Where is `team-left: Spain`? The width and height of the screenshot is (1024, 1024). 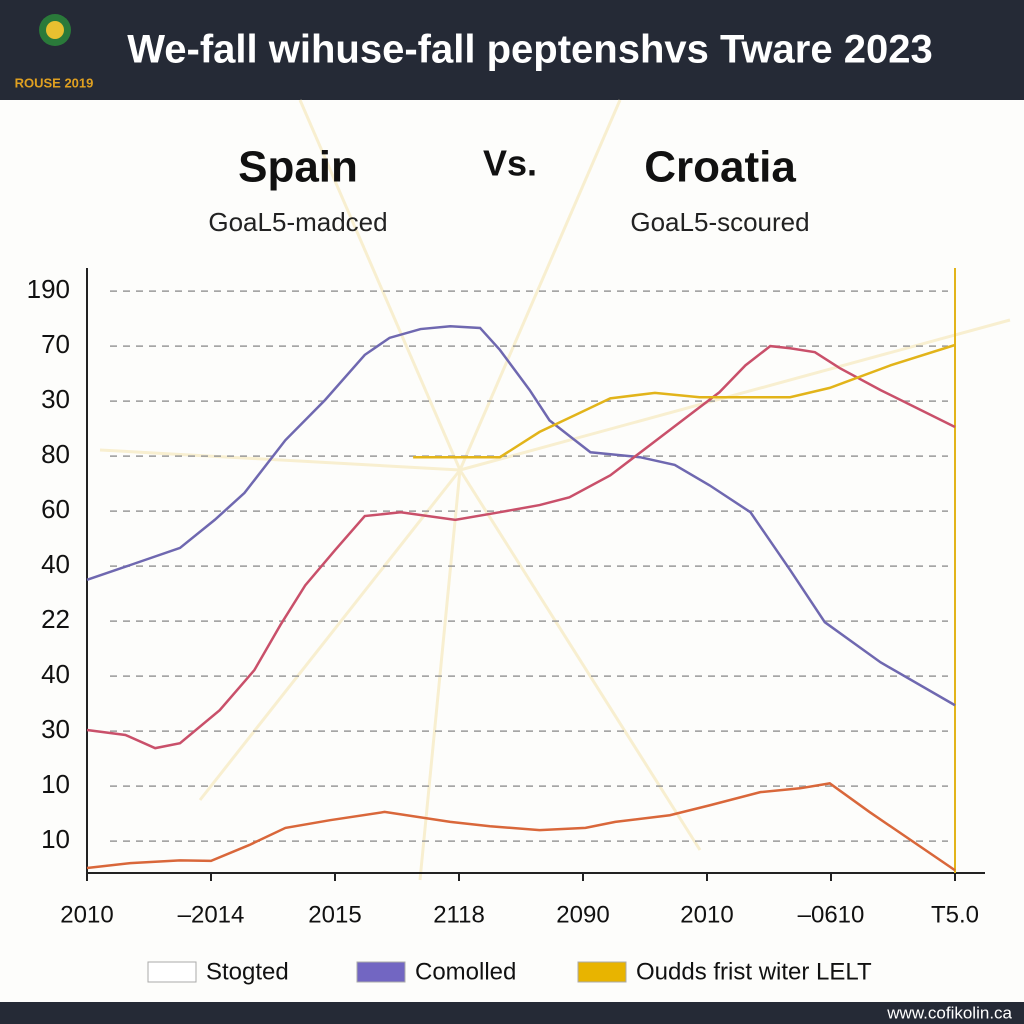 team-left: Spain is located at coordinates (298, 167).